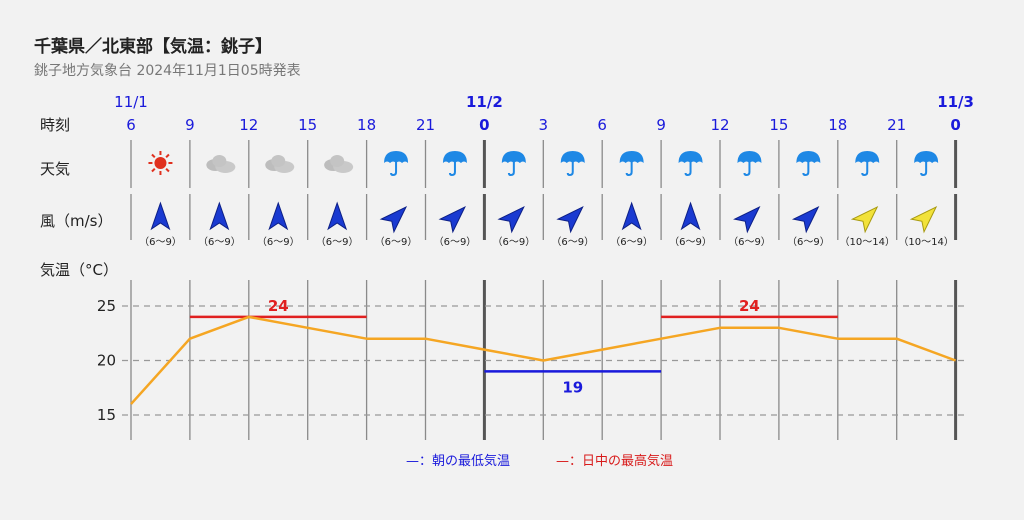 The width and height of the screenshot is (1024, 520). What do you see at coordinates (160, 163) in the screenshot?
I see `sun-icon` at bounding box center [160, 163].